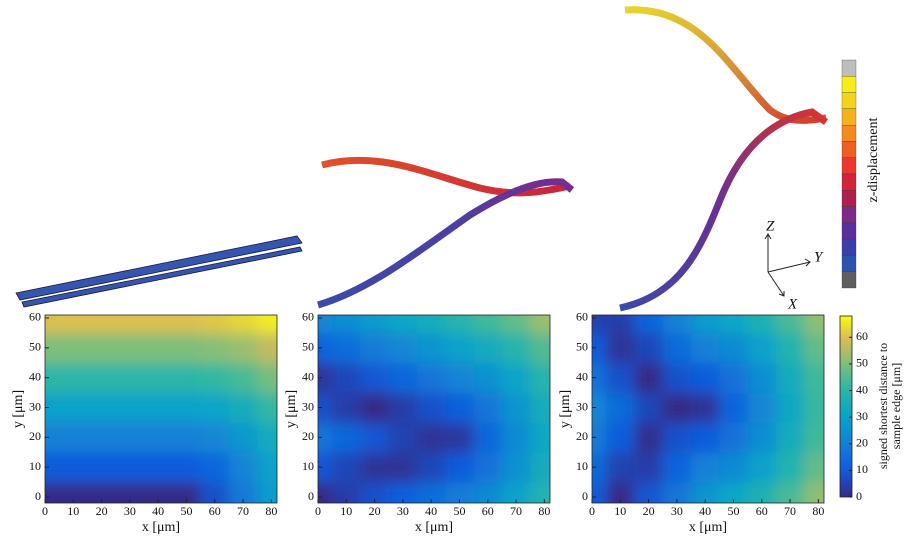 The image size is (907, 543). Describe the element at coordinates (862, 443) in the screenshot. I see `colorbar-tick-label: 20` at that location.